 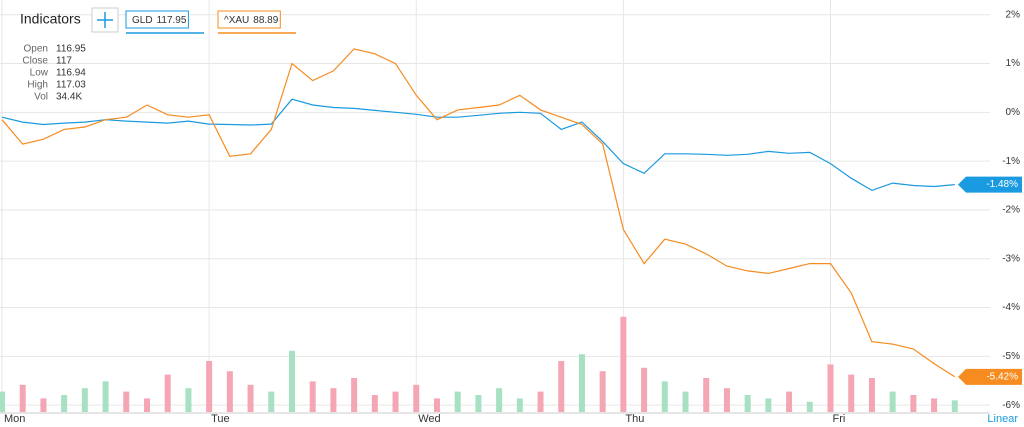 I want to click on x-tick-label: Wed, so click(x=429, y=419).